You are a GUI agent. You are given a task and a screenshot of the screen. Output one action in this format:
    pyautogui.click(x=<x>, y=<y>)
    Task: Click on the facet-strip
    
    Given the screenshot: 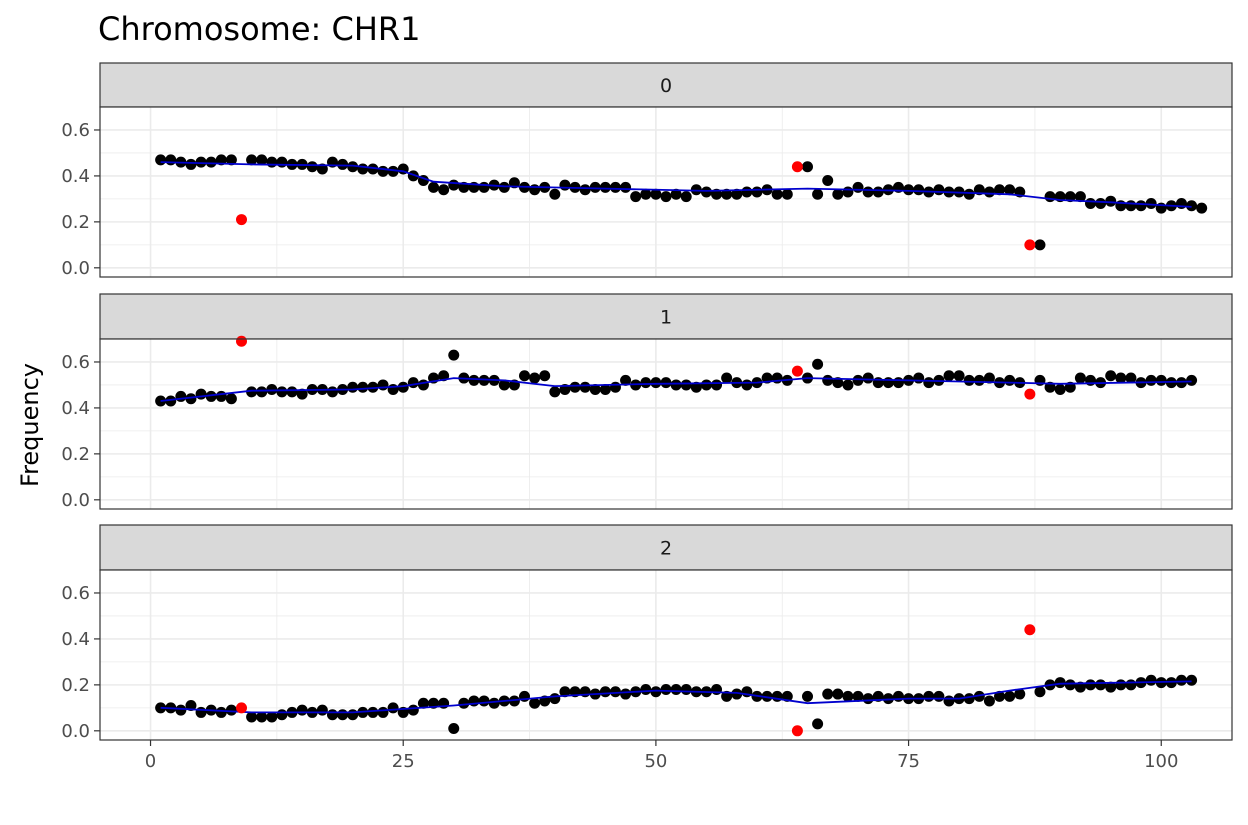 What is the action you would take?
    pyautogui.click(x=666, y=316)
    